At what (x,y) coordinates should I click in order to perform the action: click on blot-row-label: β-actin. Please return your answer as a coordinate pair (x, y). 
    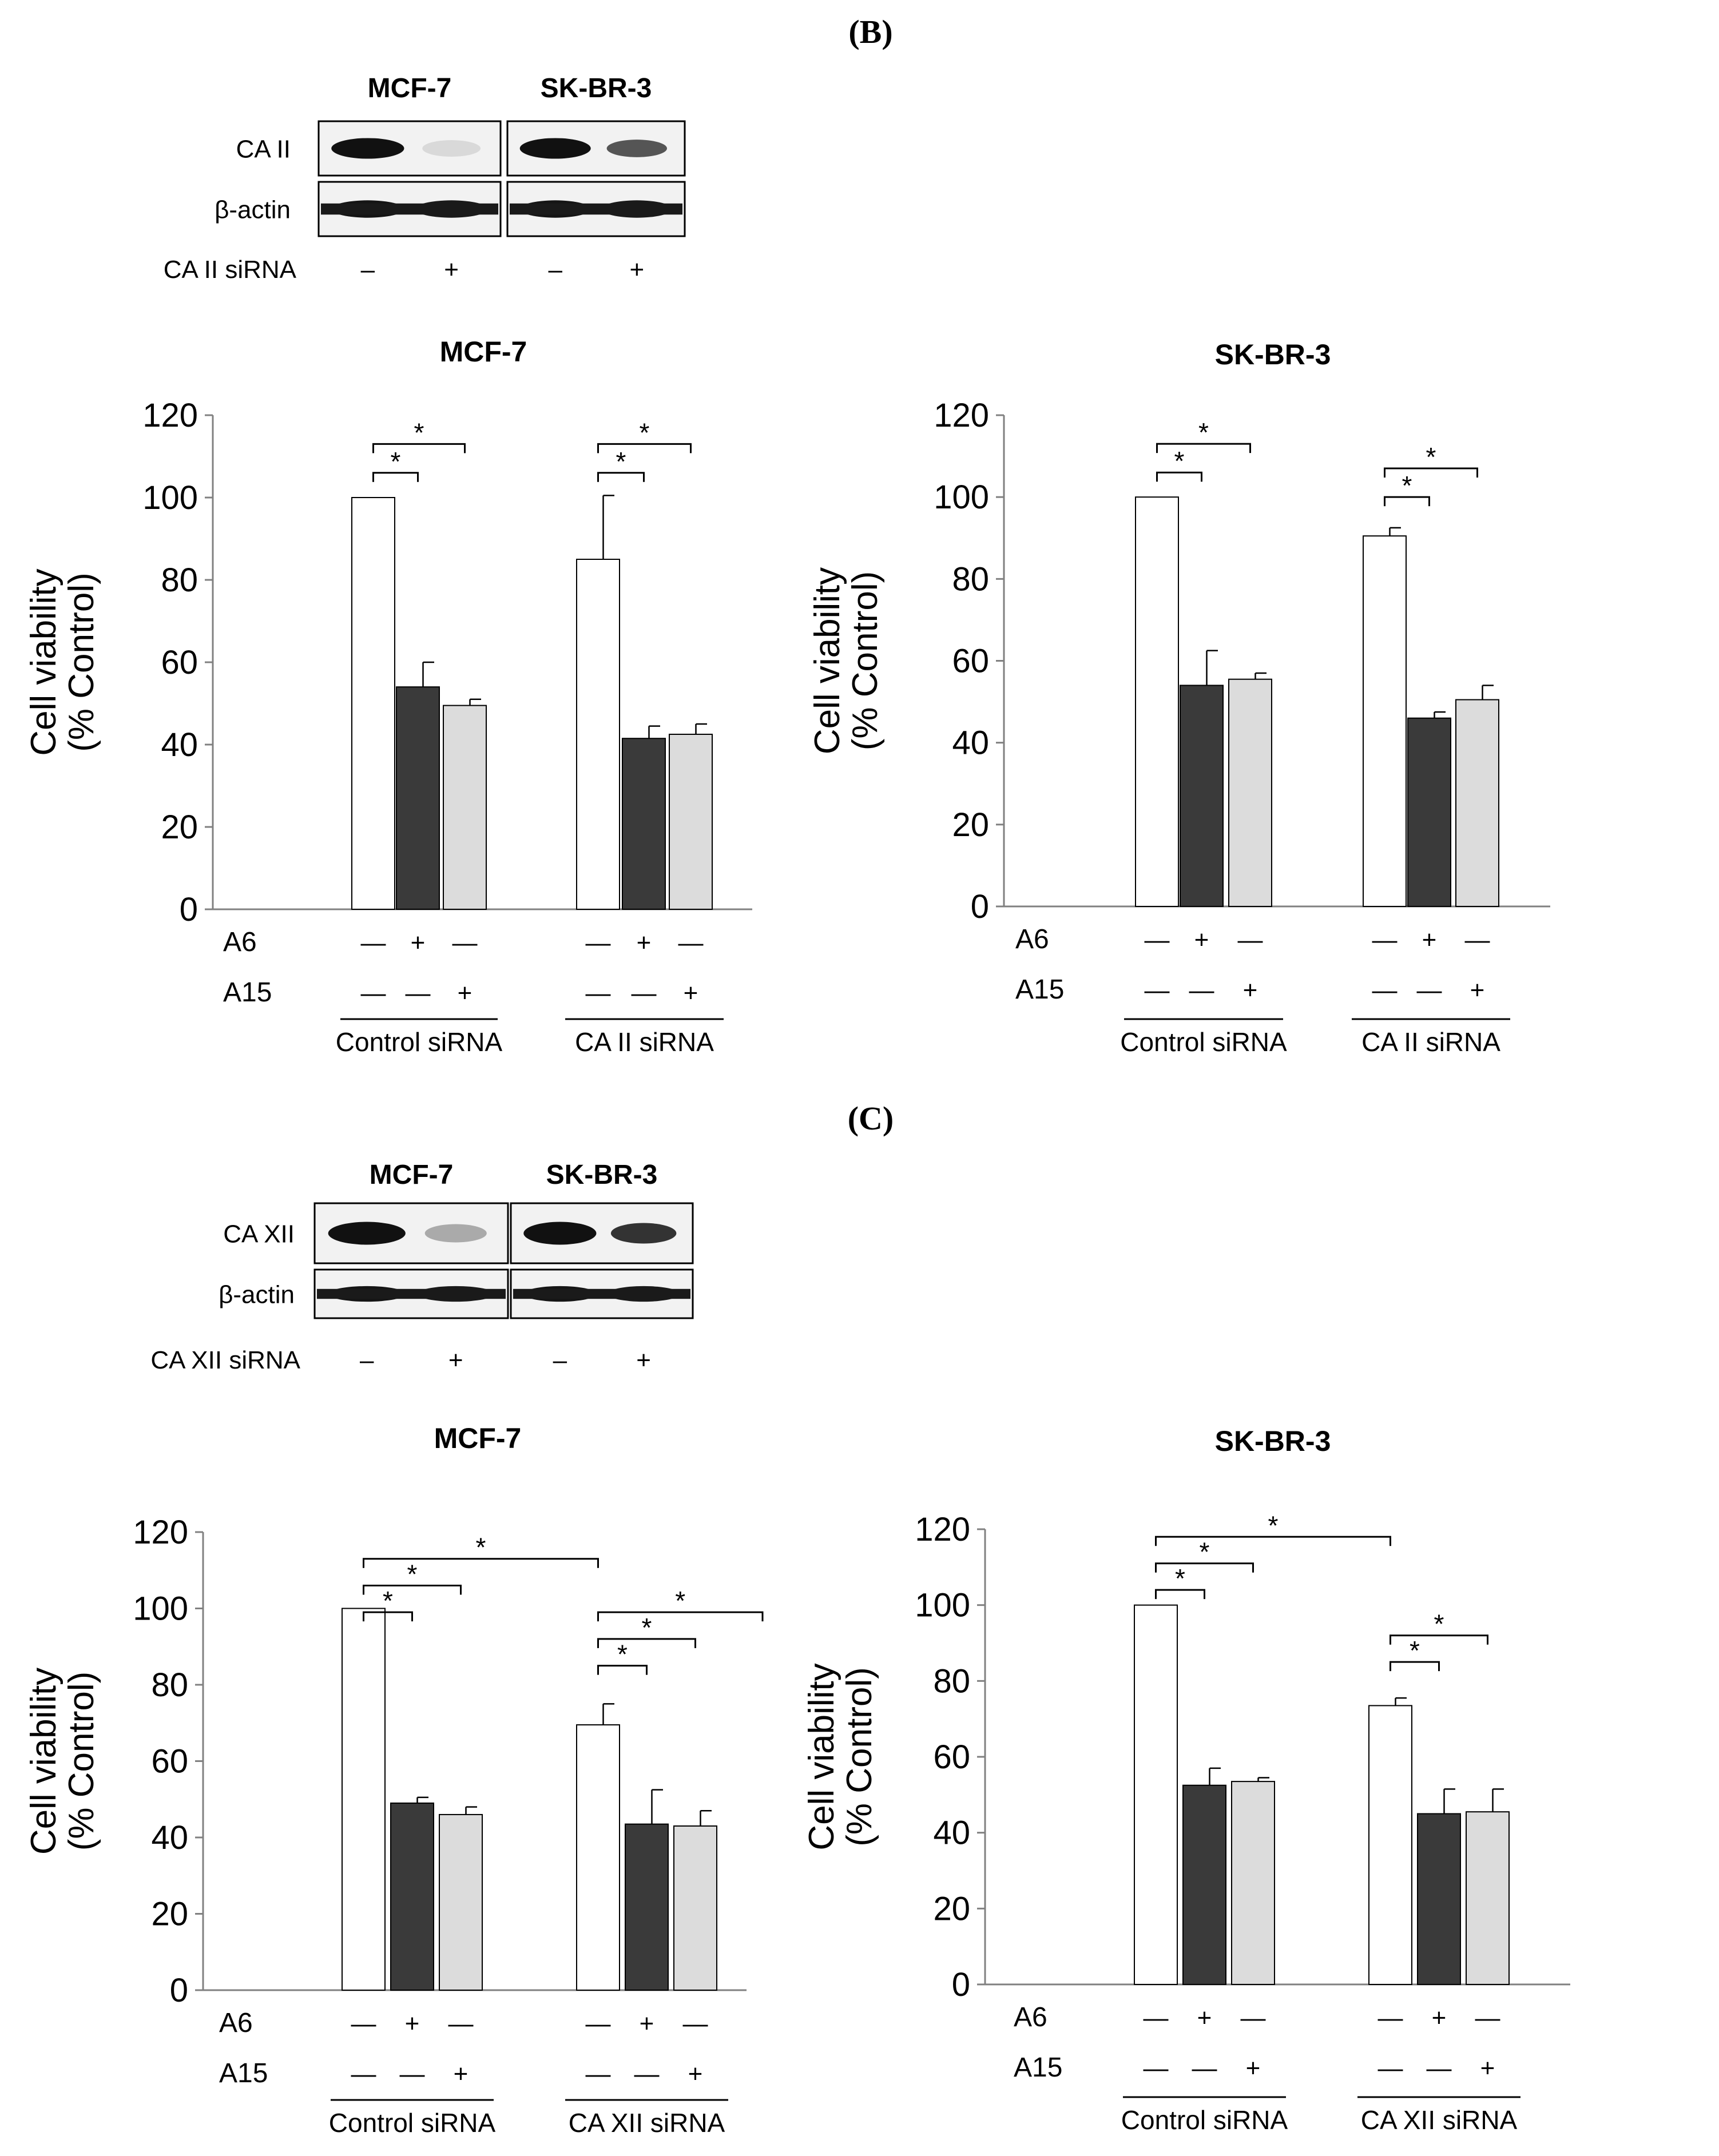
    Looking at the image, I should click on (257, 1295).